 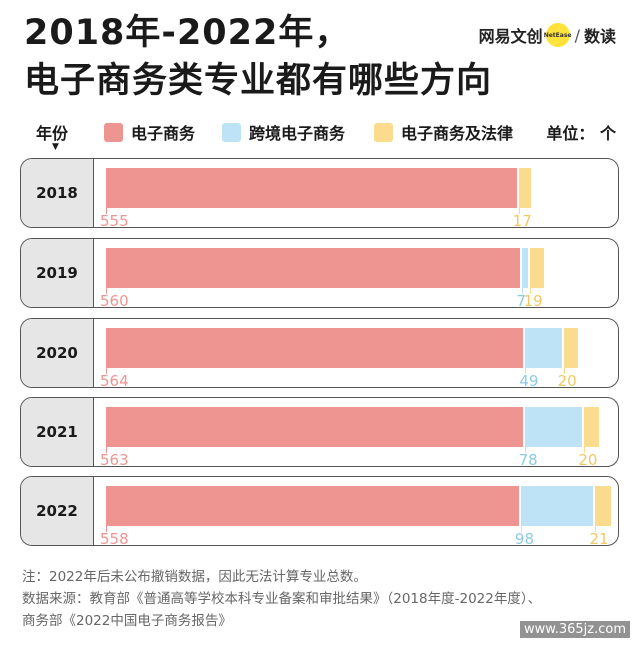 I want to click on bar-ecommerce-2021, so click(x=314, y=427).